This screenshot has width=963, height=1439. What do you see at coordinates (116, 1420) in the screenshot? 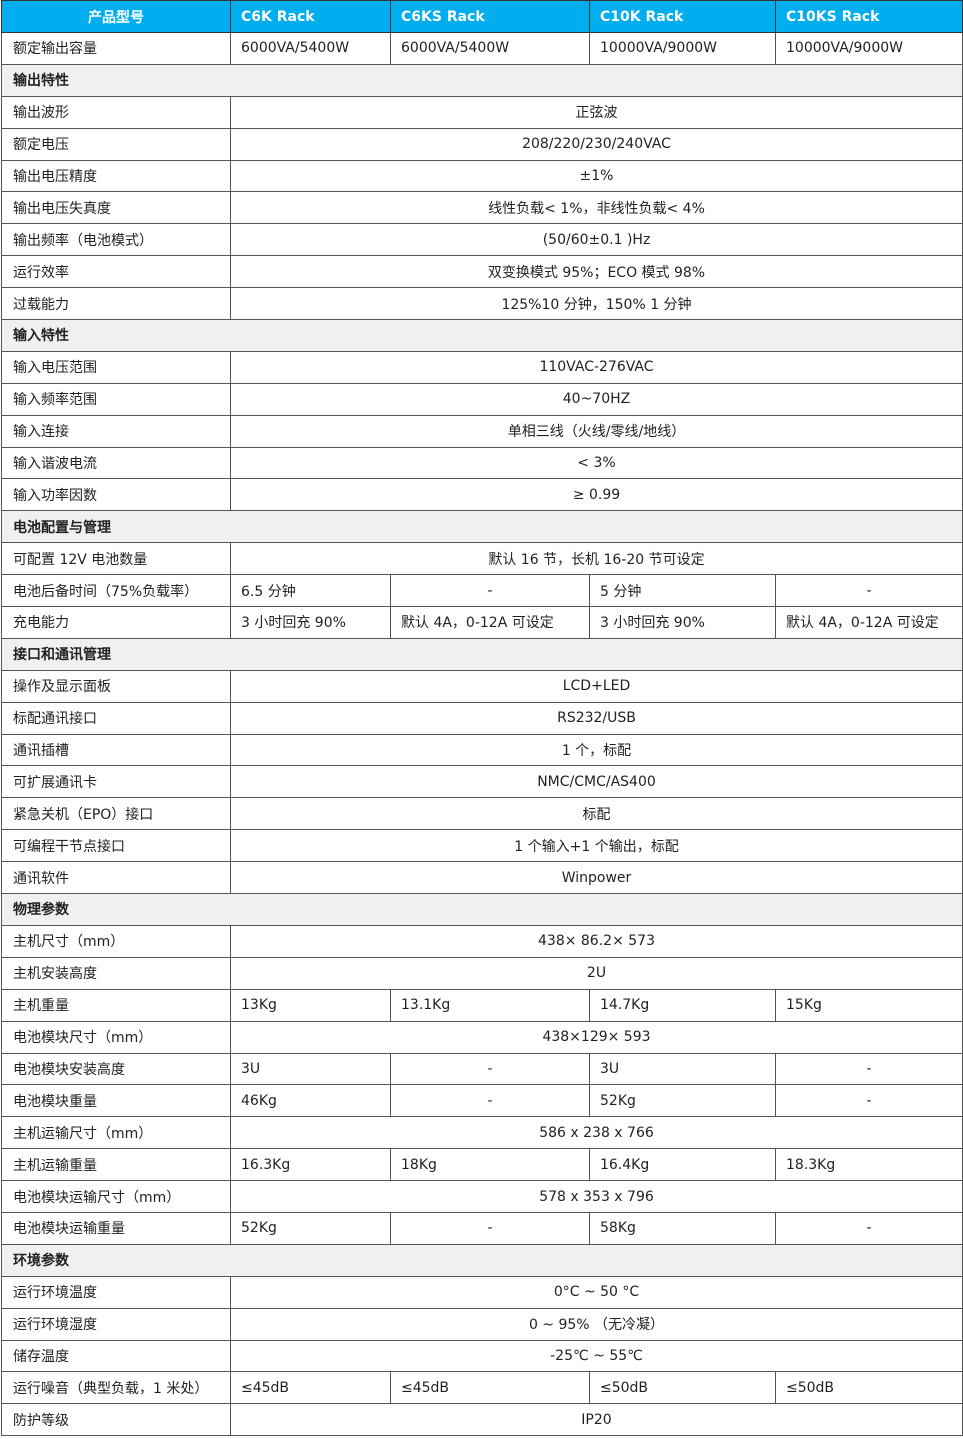
I see `spec-label: 防护等级` at bounding box center [116, 1420].